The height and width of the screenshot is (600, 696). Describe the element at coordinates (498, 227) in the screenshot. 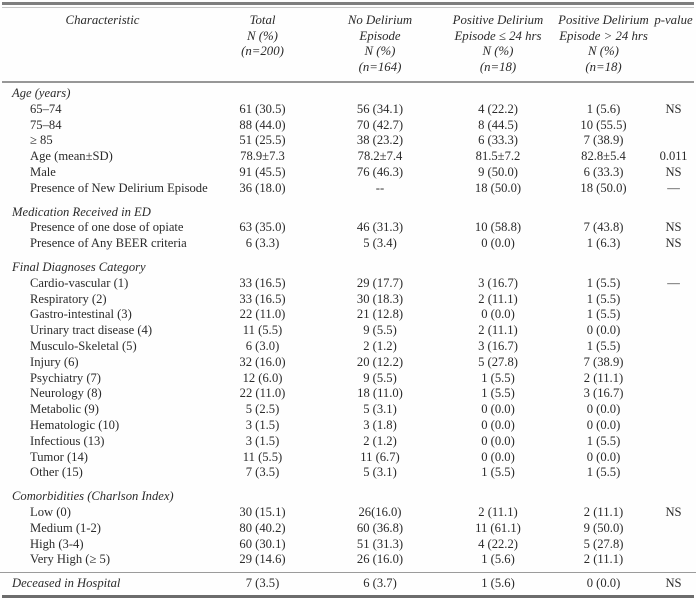

I see `value-cell: 10 (58.8)` at that location.